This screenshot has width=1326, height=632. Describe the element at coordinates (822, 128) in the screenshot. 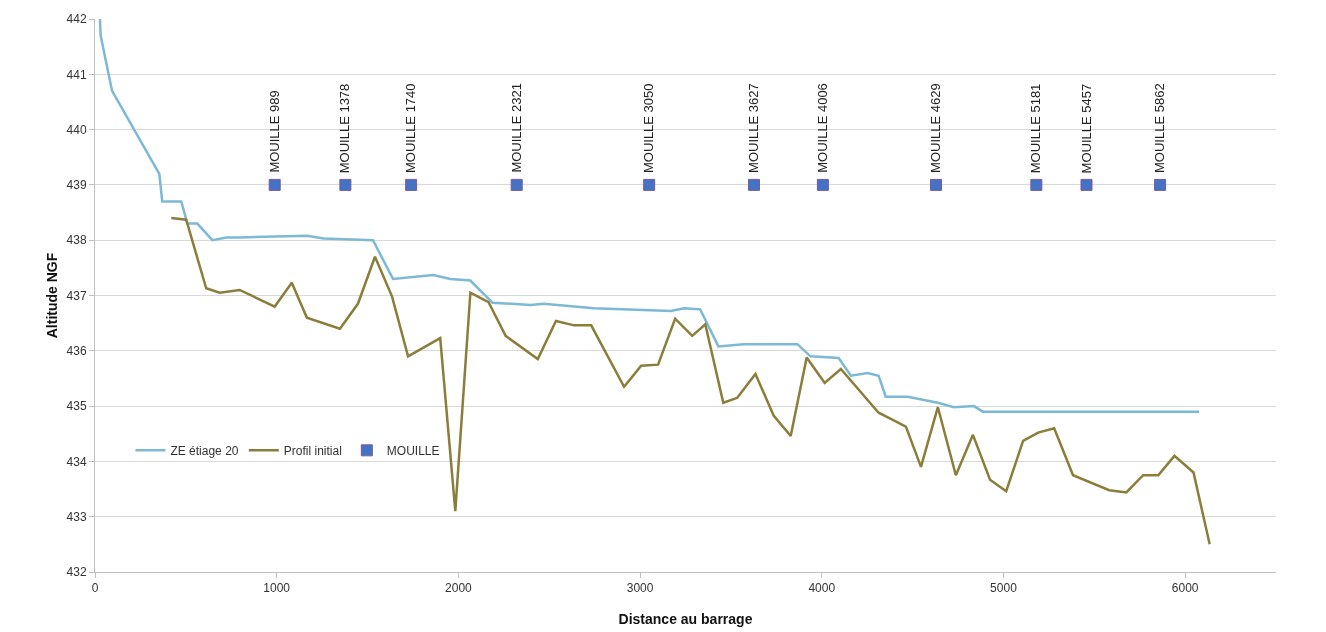

I see `data-label: MOUILLE 4006` at that location.